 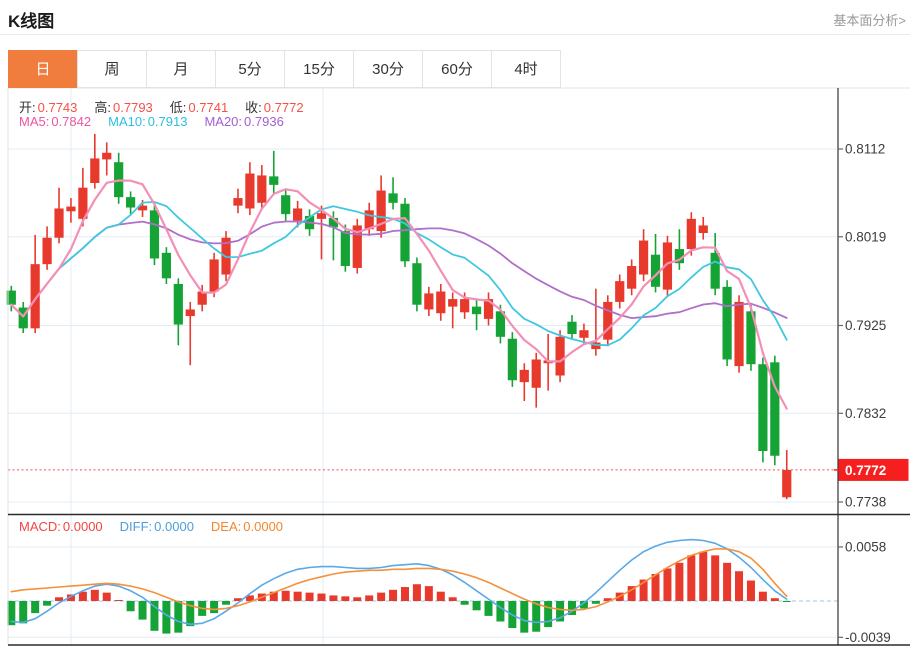 I want to click on tab-interval-4: 15分, so click(x=319, y=69).